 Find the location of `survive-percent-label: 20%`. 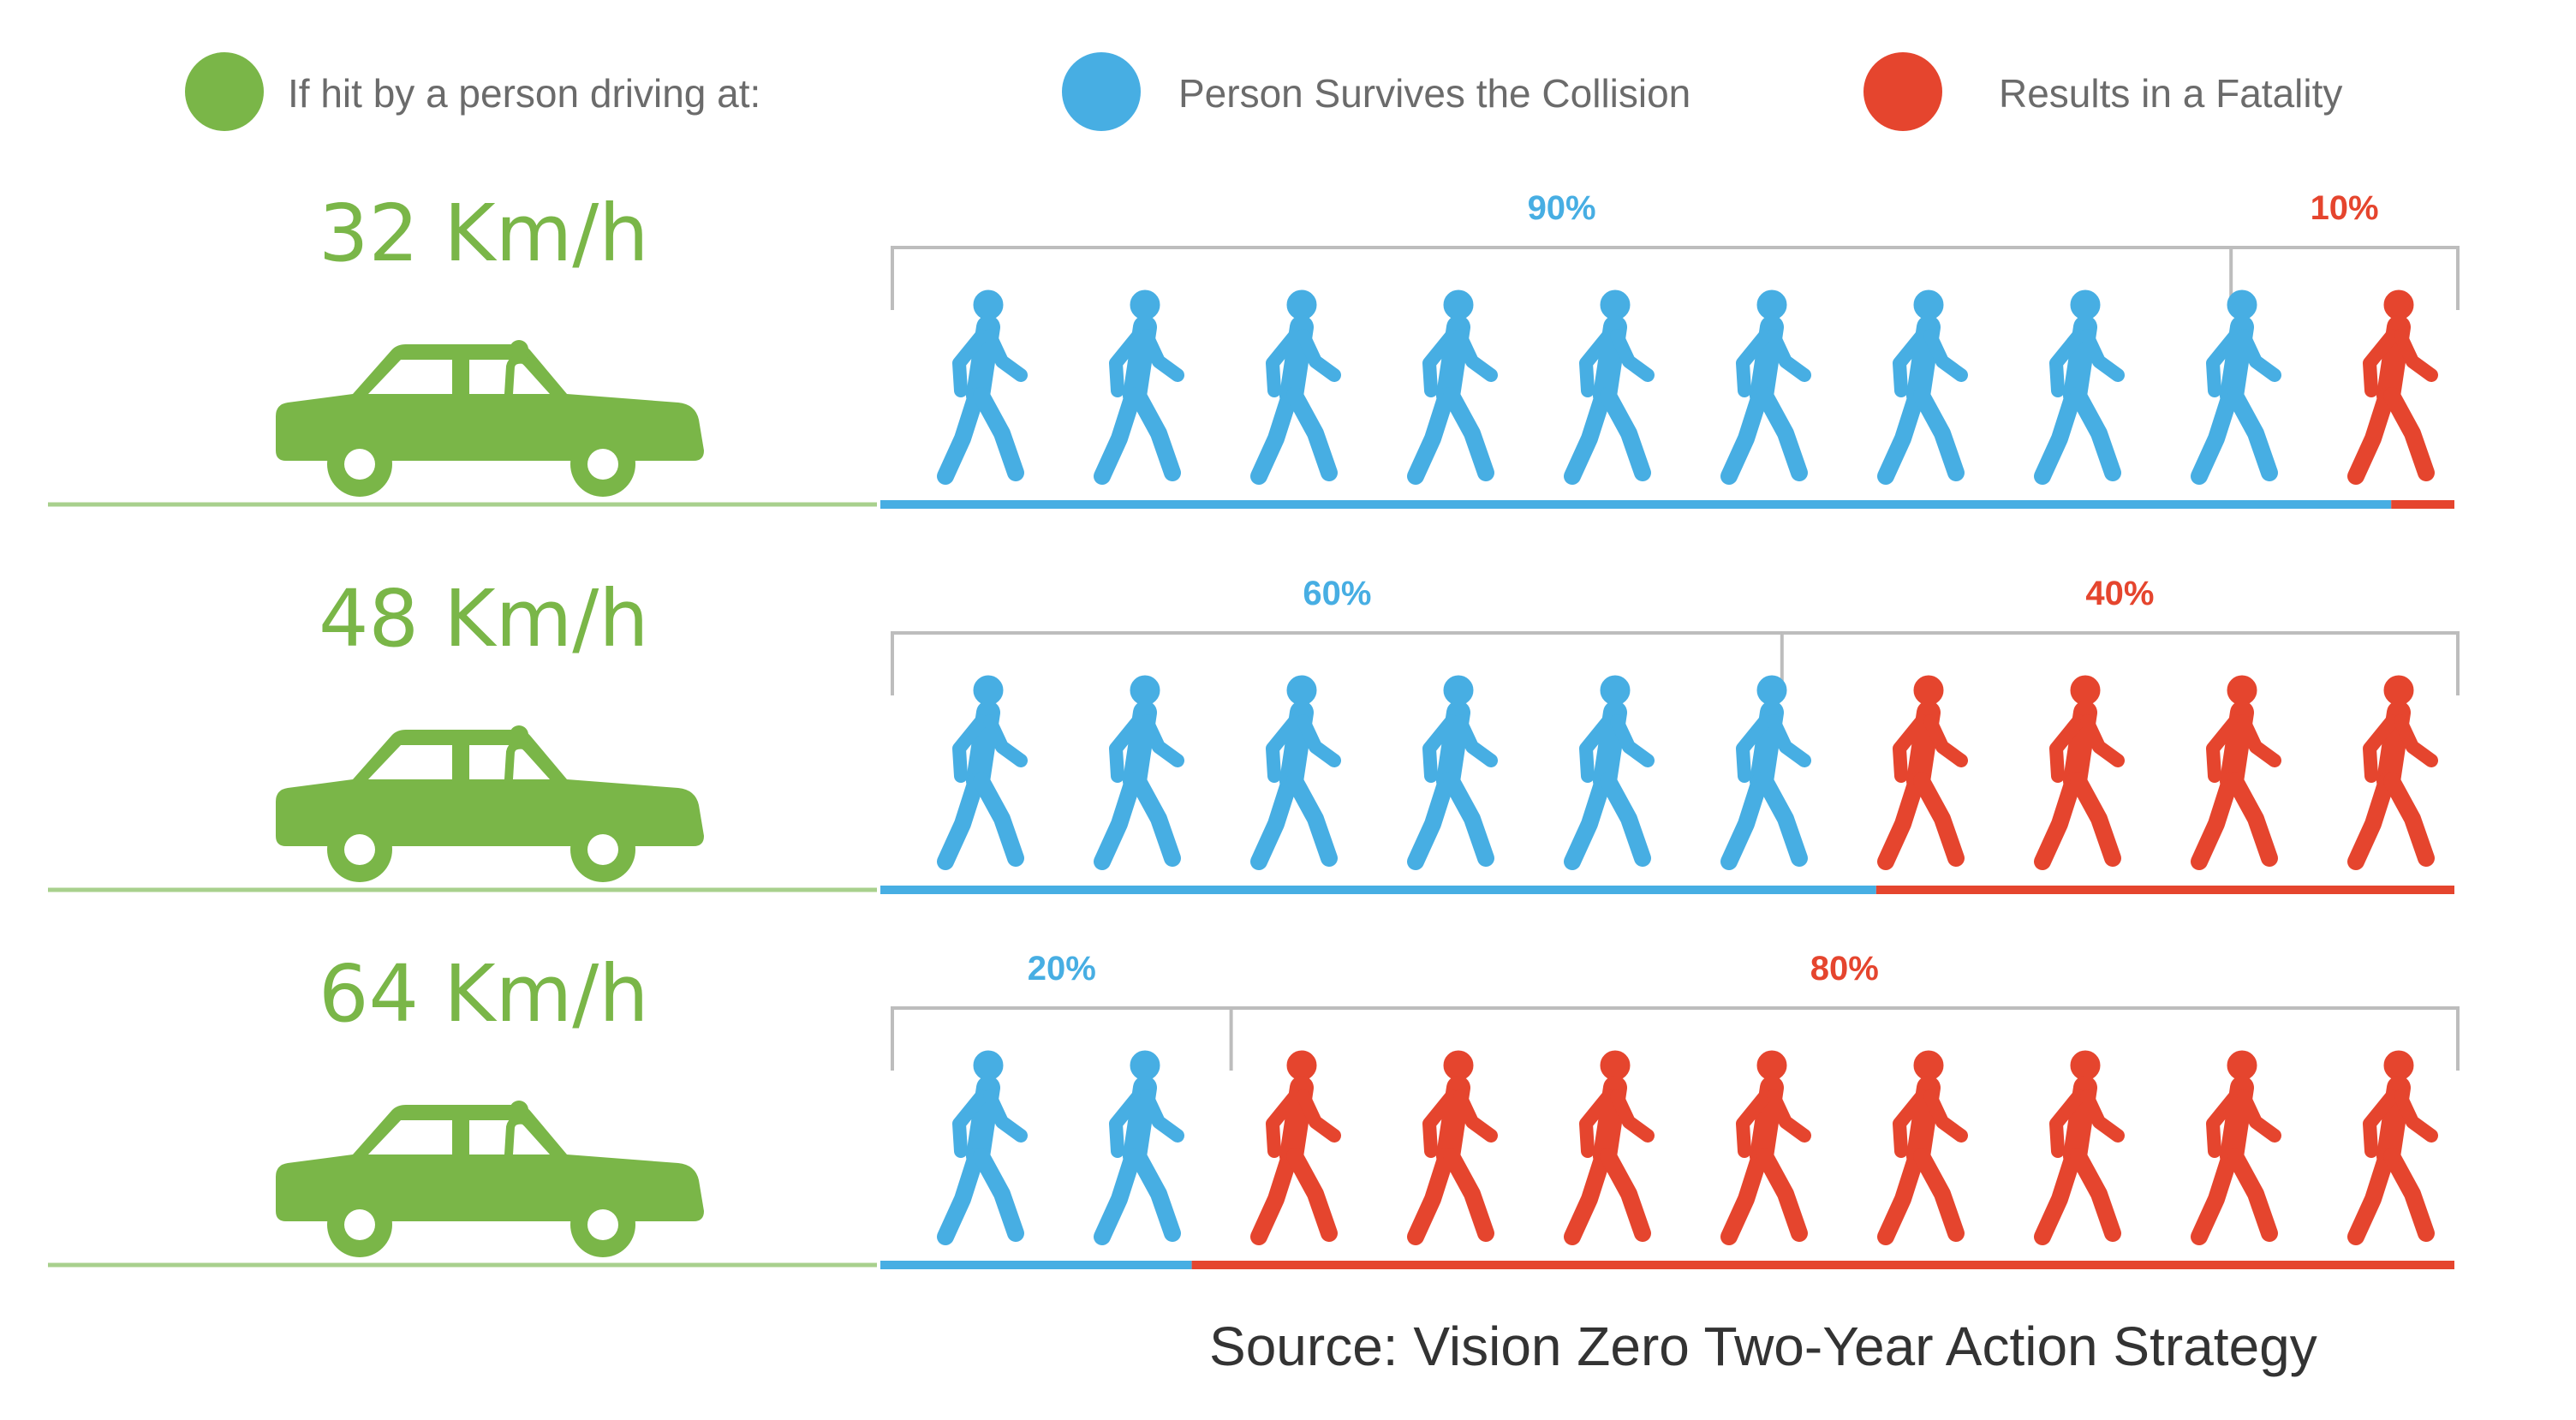

survive-percent-label: 20% is located at coordinates (1062, 968).